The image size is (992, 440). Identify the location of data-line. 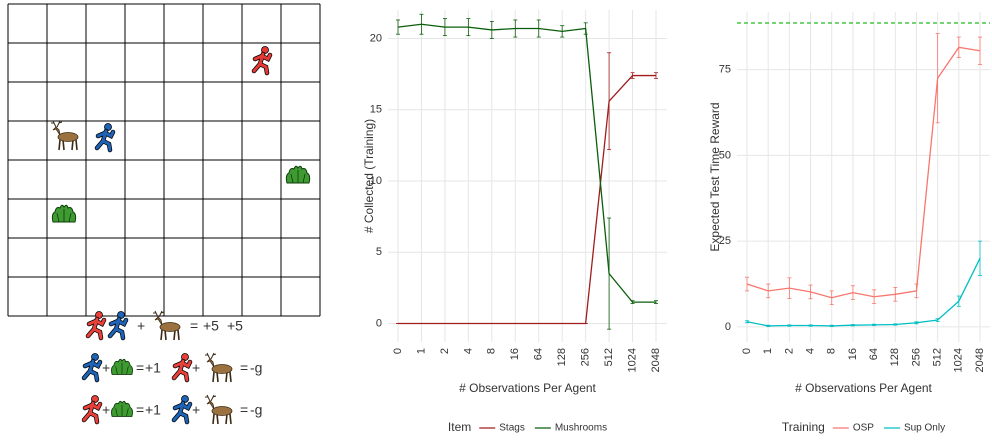
(863, 172).